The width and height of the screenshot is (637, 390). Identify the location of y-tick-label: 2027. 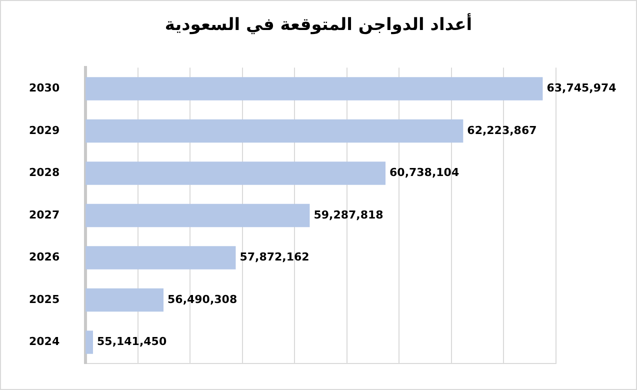
(44, 215).